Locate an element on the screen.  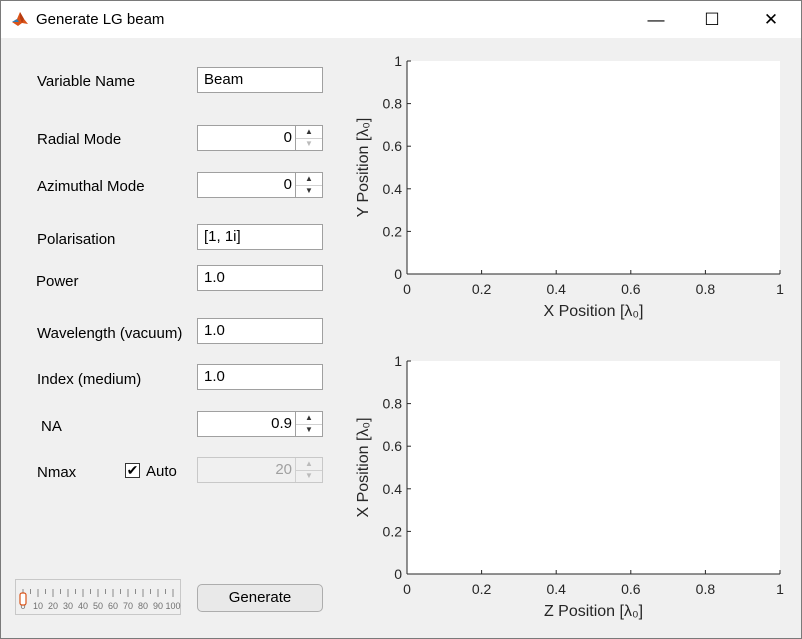
checkmark-icon: ✔ is located at coordinates (132, 470).